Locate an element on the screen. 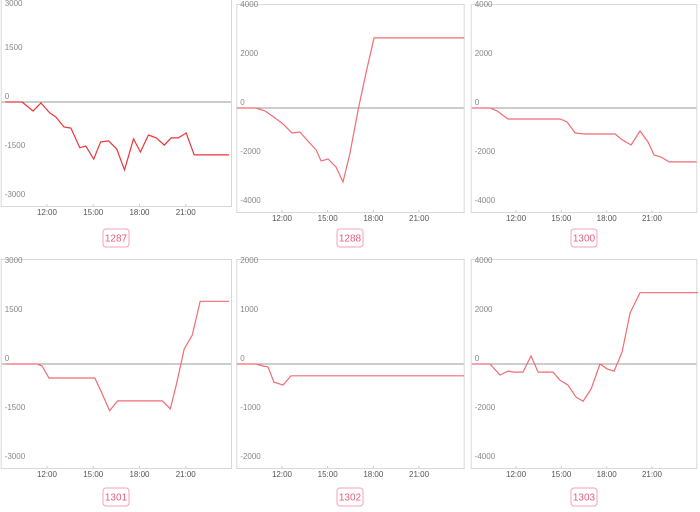  chart-title: 1300 is located at coordinates (584, 239).